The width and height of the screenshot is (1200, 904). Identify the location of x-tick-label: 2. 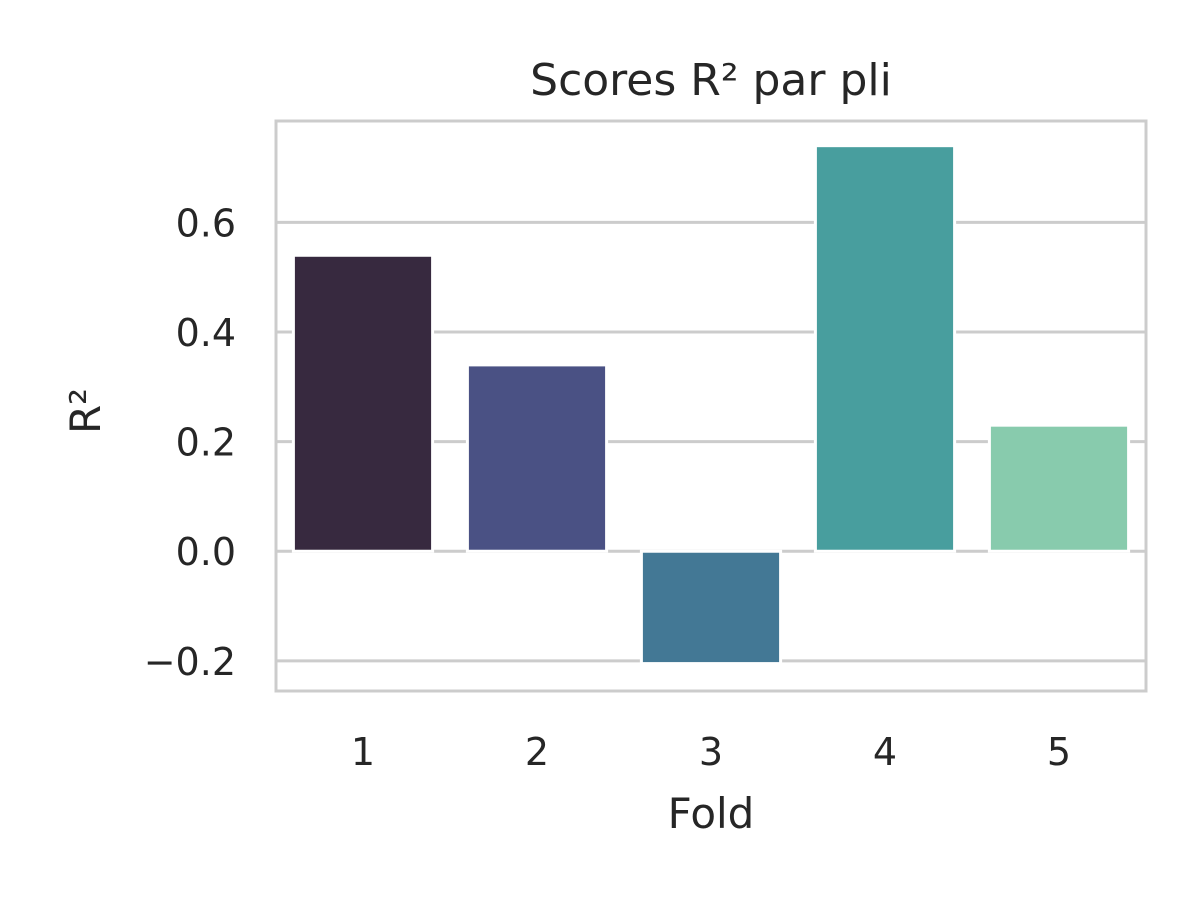
(537, 752).